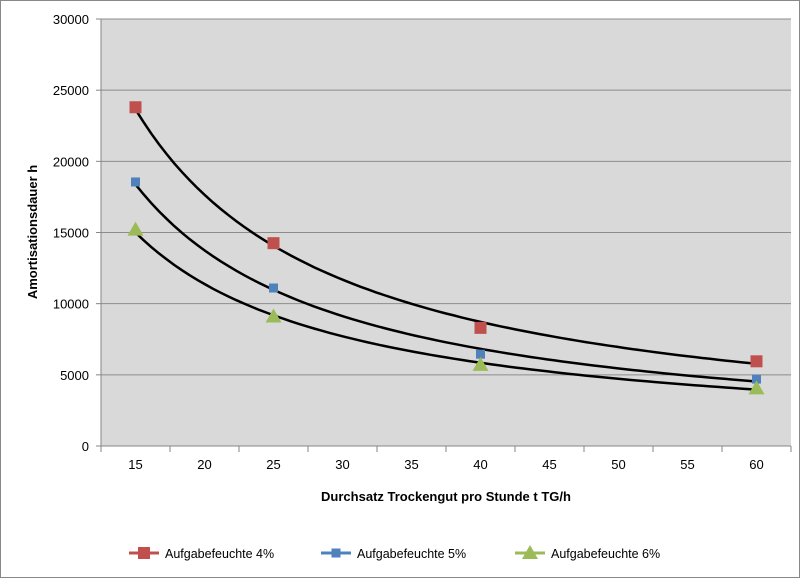 The width and height of the screenshot is (800, 582). I want to click on x-tick-label: 20, so click(204, 464).